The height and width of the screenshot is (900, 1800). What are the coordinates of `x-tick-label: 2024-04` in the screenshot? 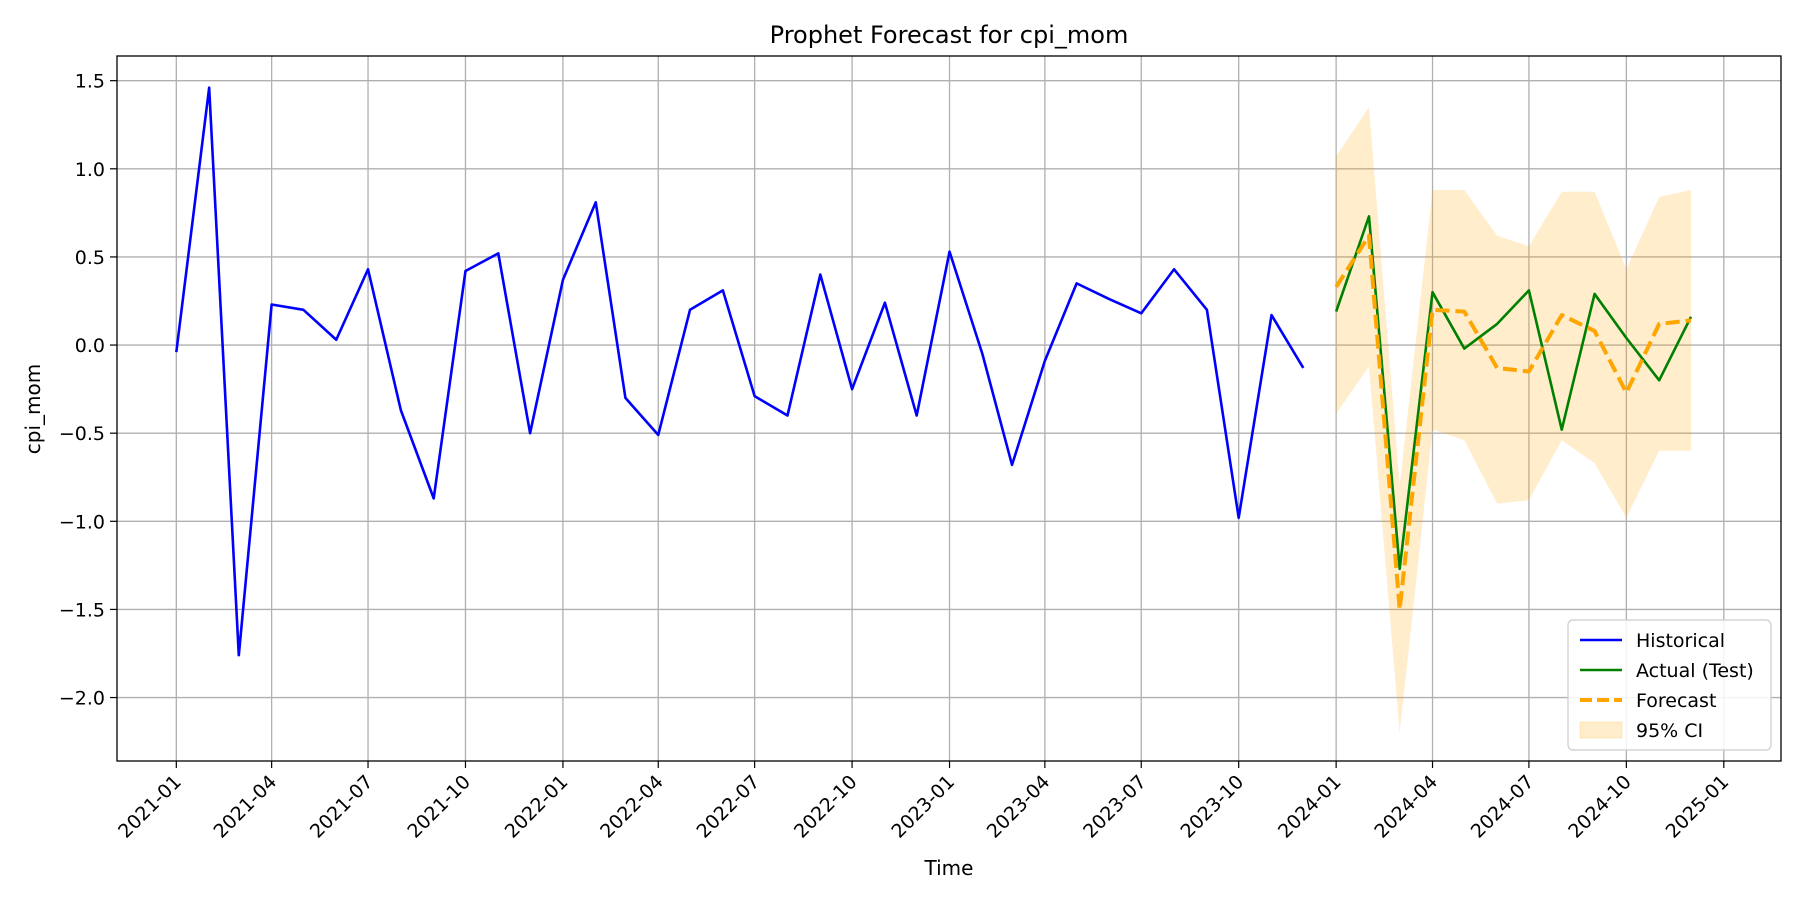 It's located at (1406, 807).